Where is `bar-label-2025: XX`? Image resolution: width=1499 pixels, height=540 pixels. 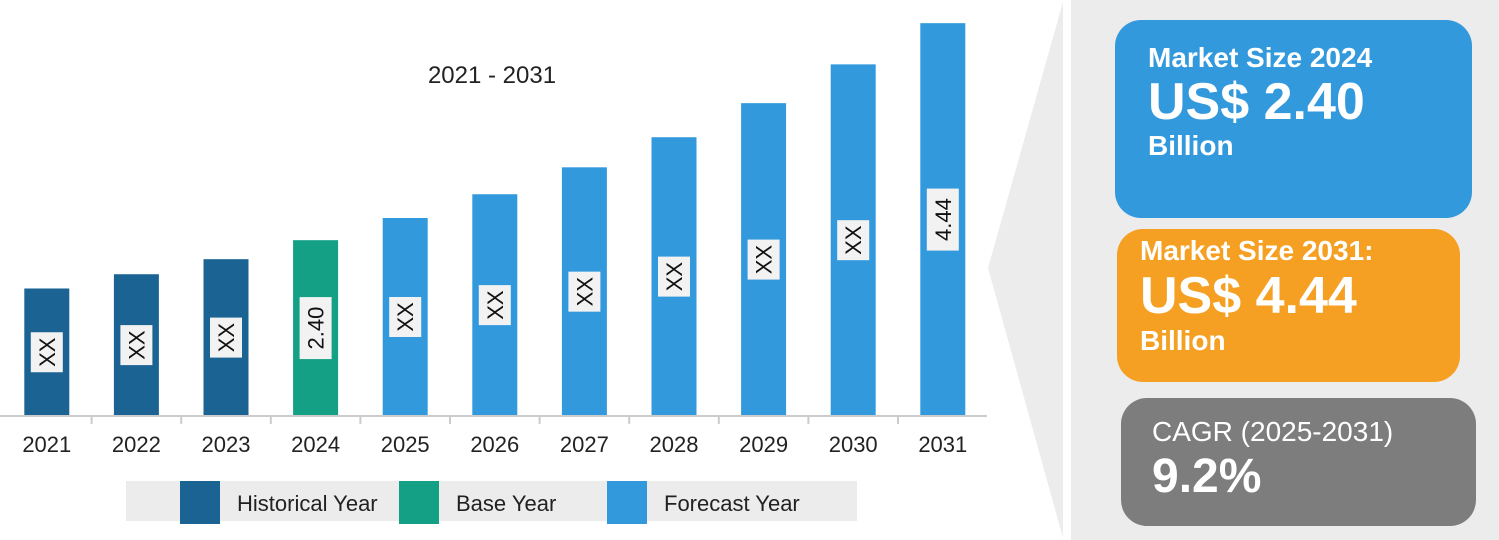 bar-label-2025: XX is located at coordinates (405, 317).